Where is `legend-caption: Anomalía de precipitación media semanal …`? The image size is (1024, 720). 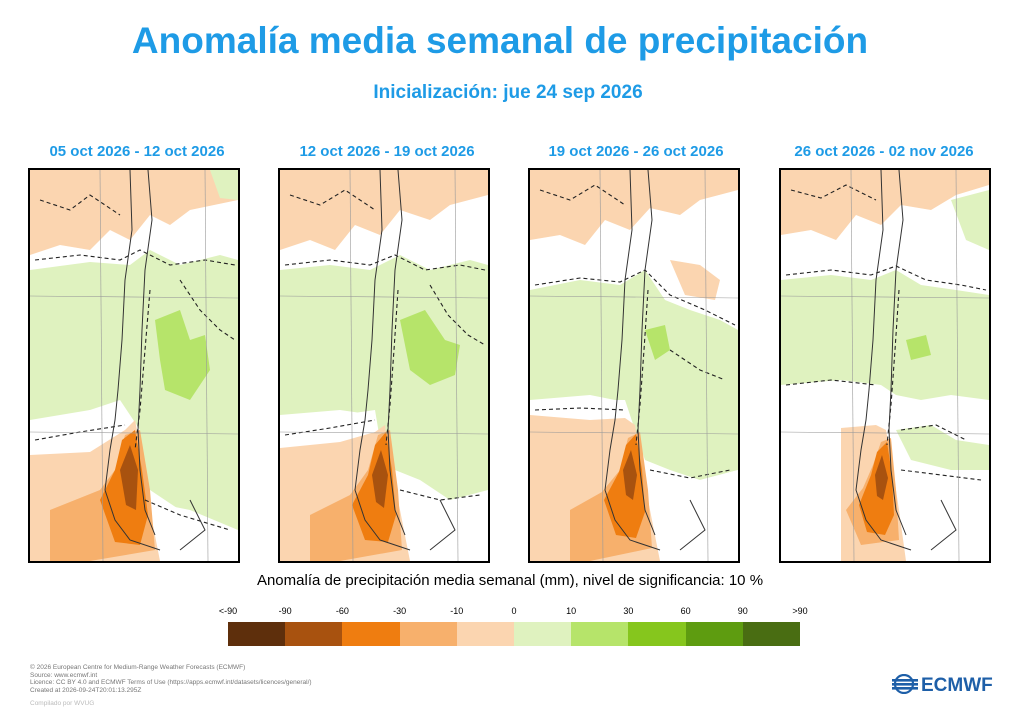 legend-caption: Anomalía de precipitación media semanal … is located at coordinates (510, 580).